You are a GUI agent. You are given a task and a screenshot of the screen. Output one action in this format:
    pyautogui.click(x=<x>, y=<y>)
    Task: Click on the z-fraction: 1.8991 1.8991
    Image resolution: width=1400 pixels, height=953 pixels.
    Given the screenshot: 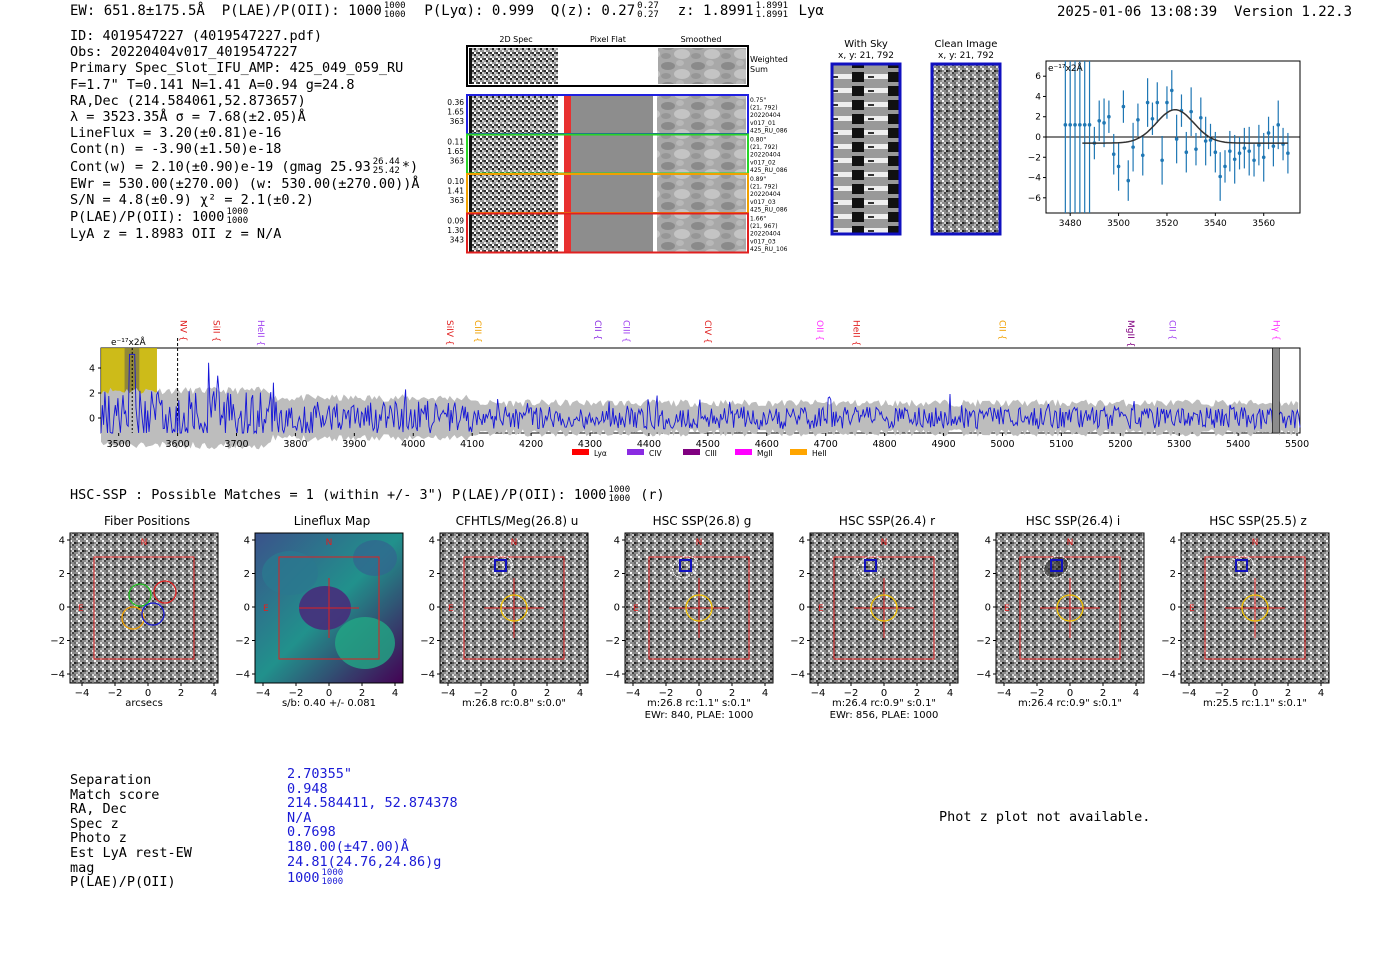 What is the action you would take?
    pyautogui.click(x=772, y=10)
    